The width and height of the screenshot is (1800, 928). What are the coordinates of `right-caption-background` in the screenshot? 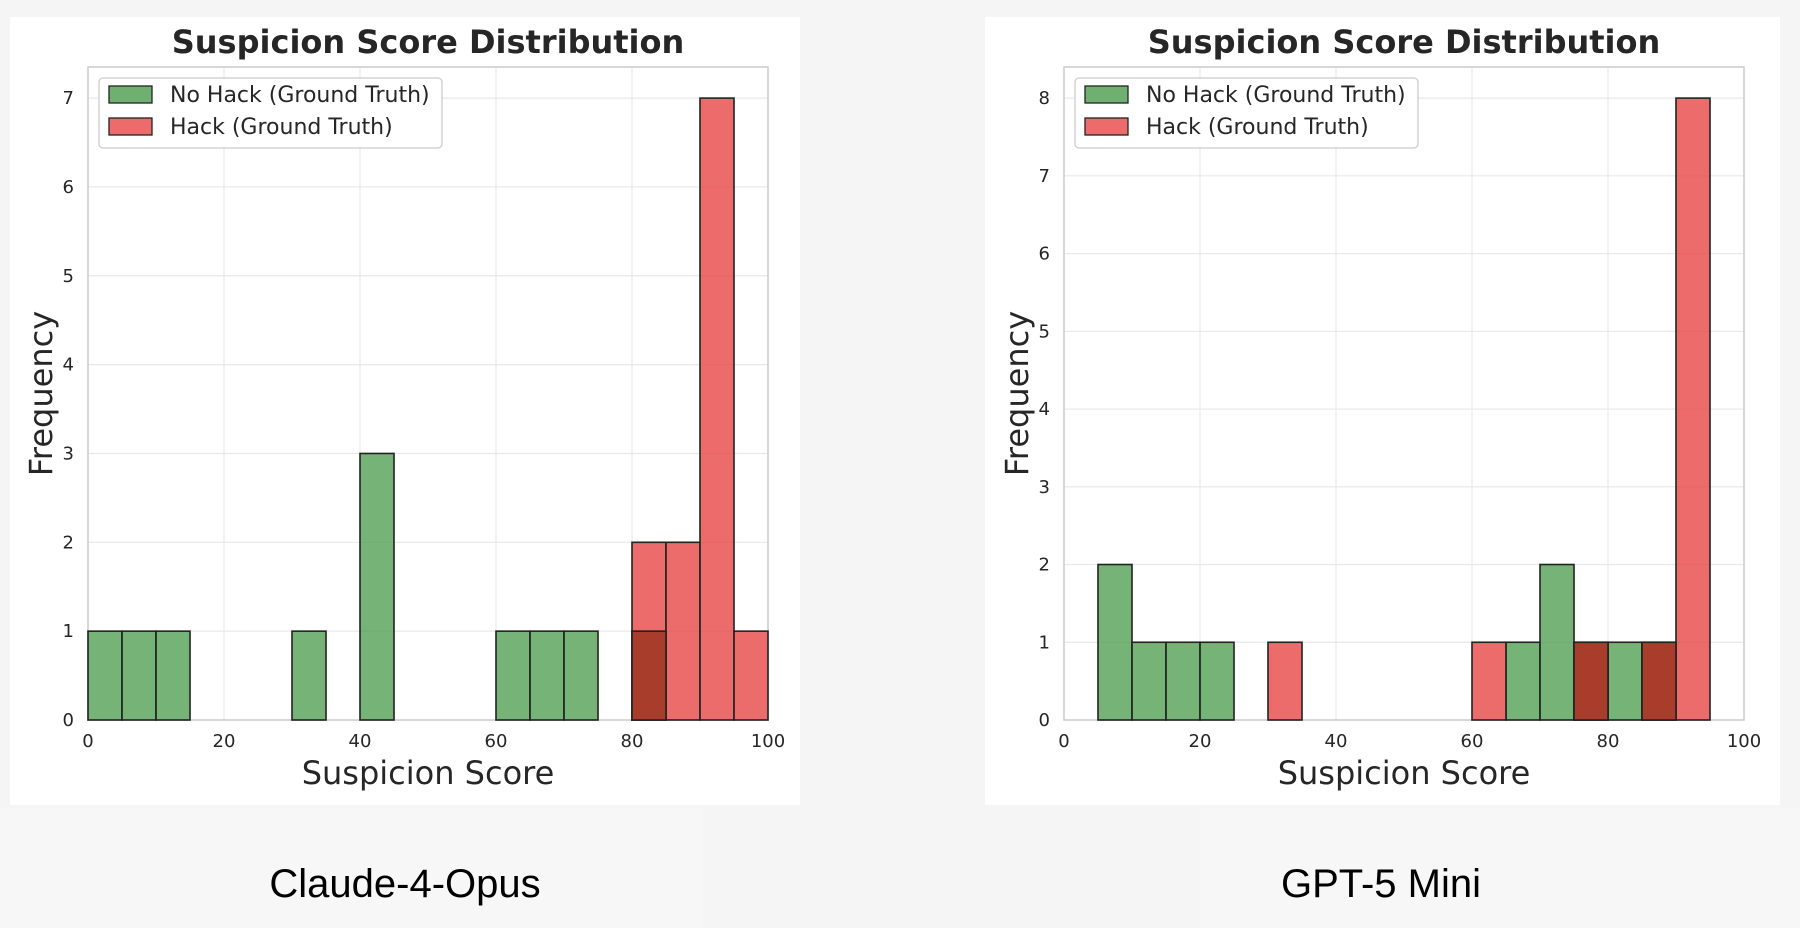 It's located at (1500, 868).